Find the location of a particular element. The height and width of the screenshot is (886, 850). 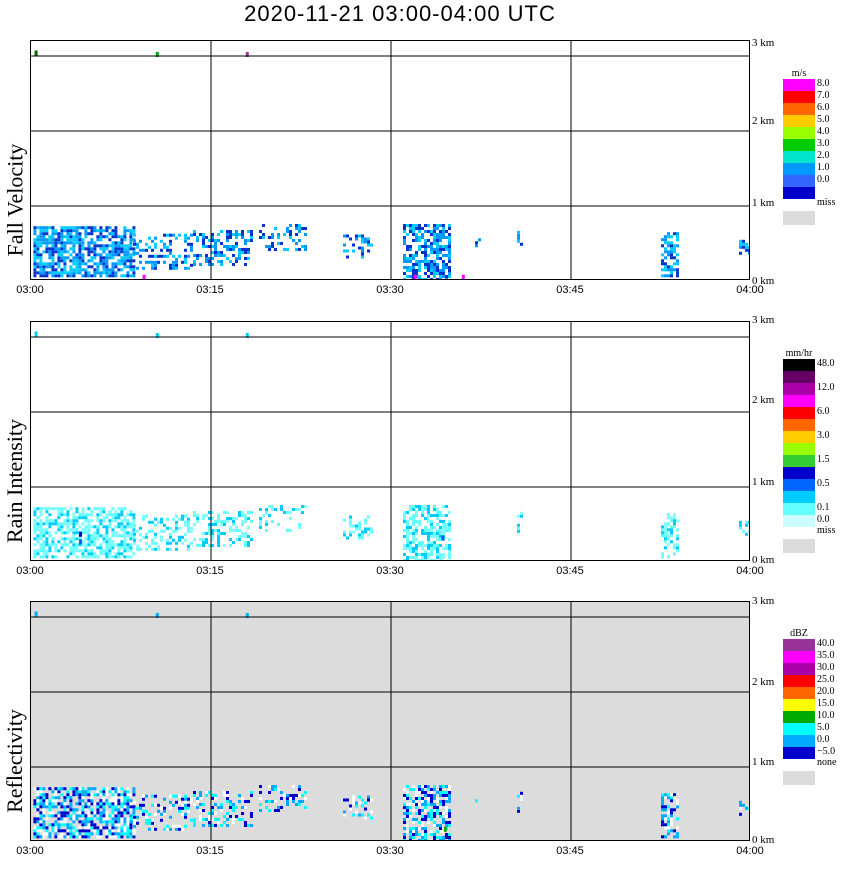

echo-cluster is located at coordinates (283, 518).